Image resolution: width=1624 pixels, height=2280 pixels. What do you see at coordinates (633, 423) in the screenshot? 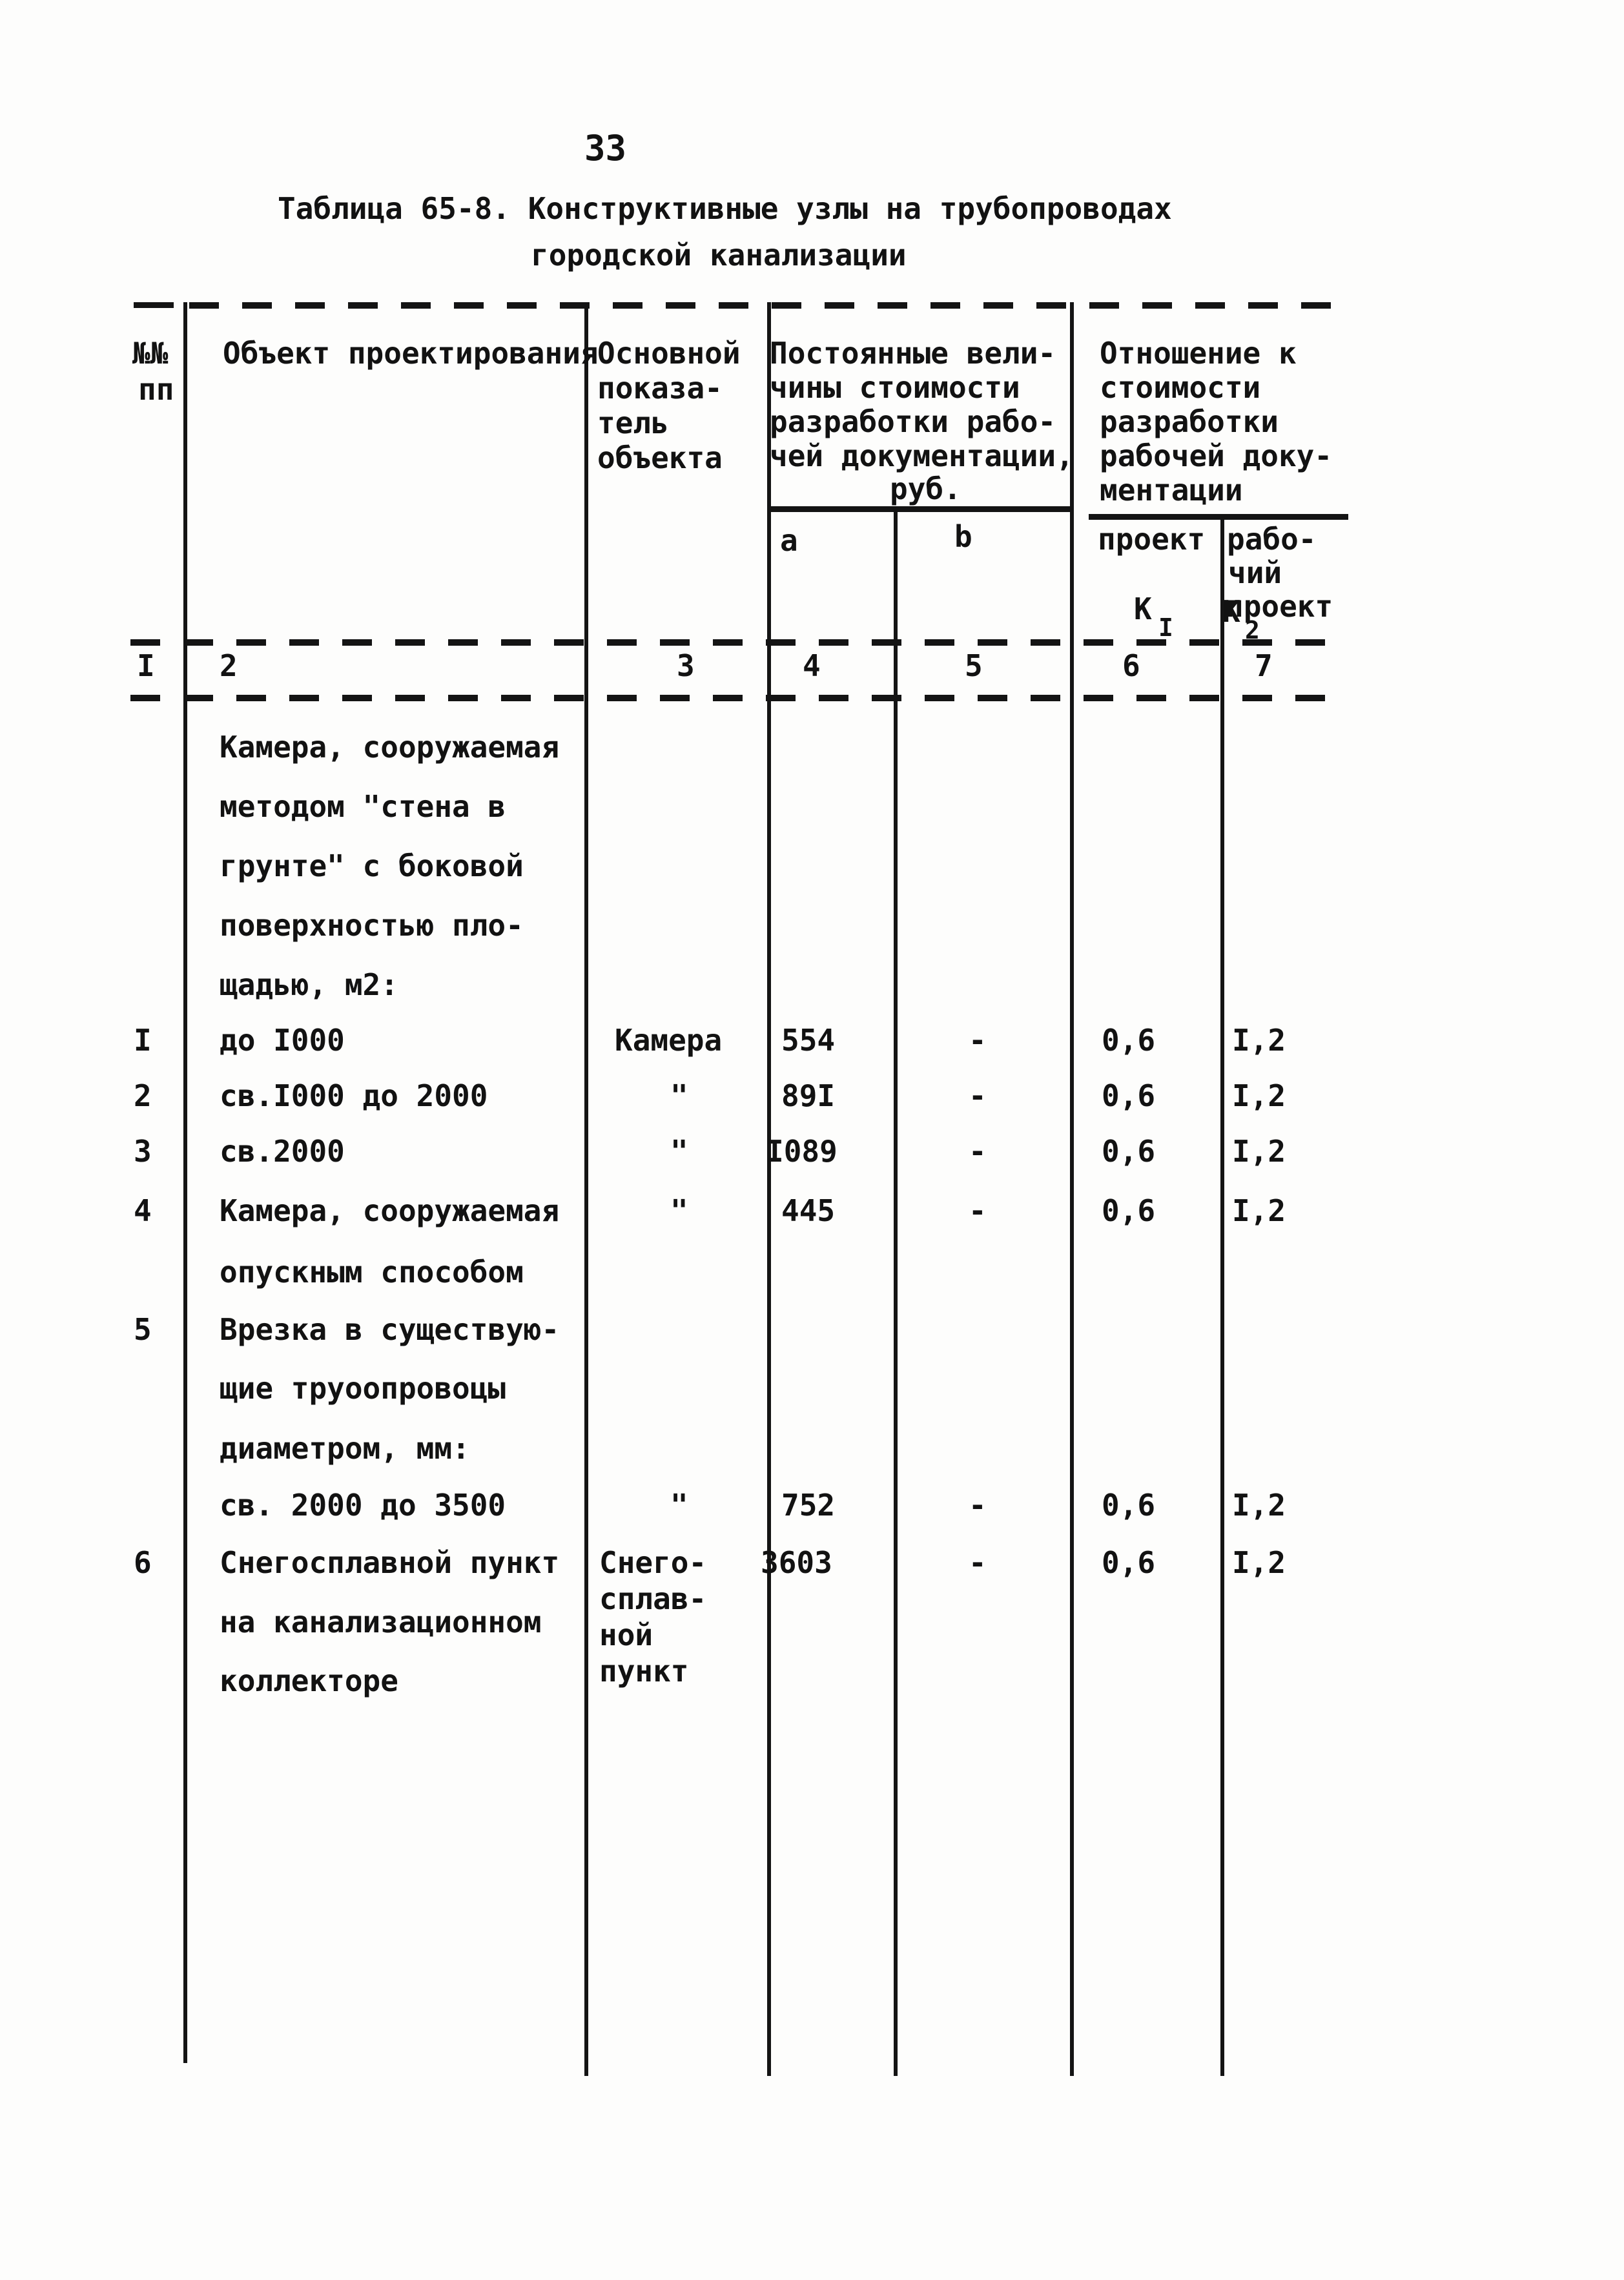
I see `header-col3-line3: тель` at bounding box center [633, 423].